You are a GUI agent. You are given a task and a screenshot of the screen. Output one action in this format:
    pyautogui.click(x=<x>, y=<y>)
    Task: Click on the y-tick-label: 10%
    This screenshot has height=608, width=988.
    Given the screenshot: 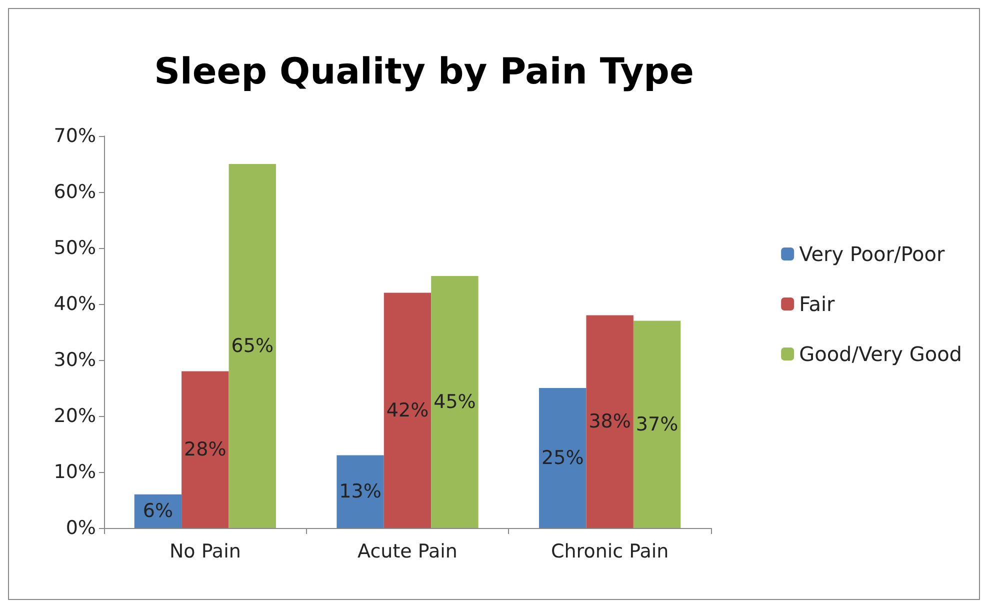 What is the action you would take?
    pyautogui.click(x=75, y=472)
    